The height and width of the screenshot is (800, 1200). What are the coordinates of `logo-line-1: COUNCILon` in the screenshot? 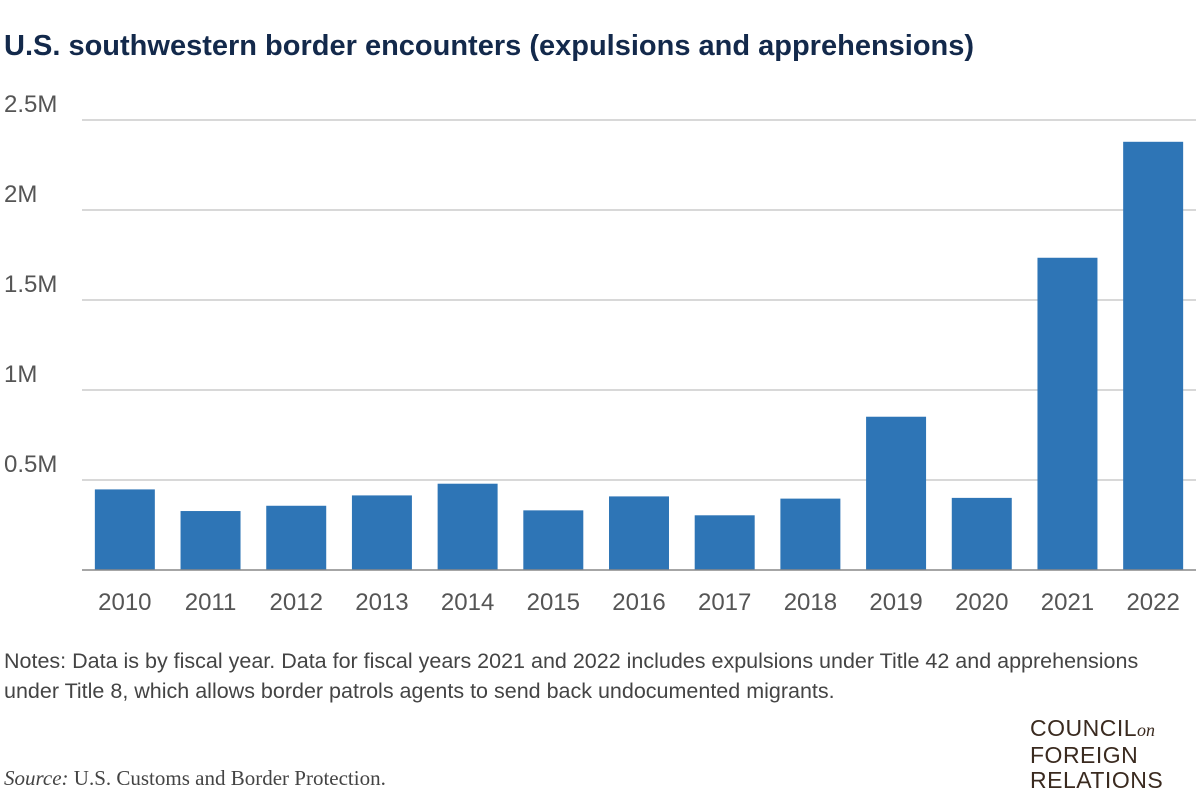 It's located at (1114, 729).